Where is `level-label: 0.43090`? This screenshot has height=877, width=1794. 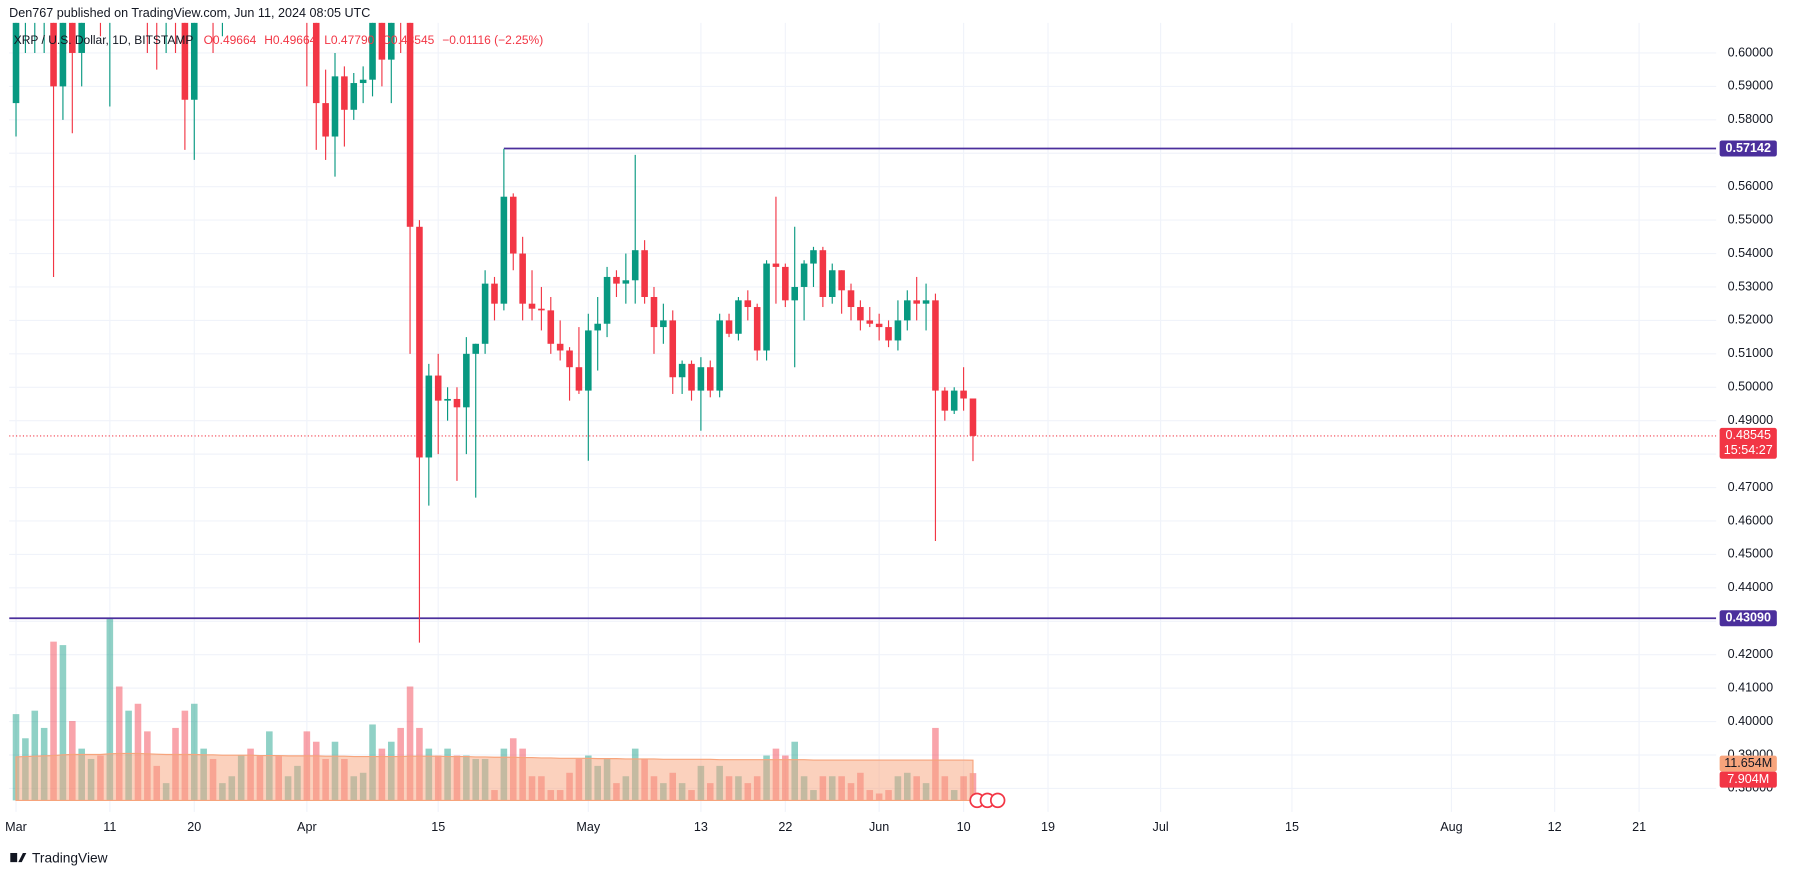
level-label: 0.43090 is located at coordinates (1747, 618).